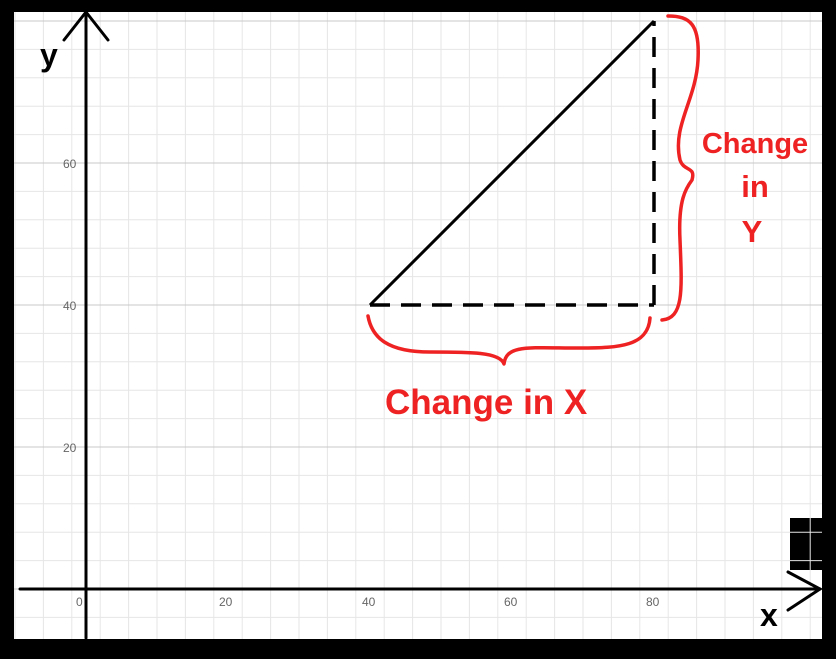 The image size is (836, 659). I want to click on y-tick-label: 60, so click(70, 164).